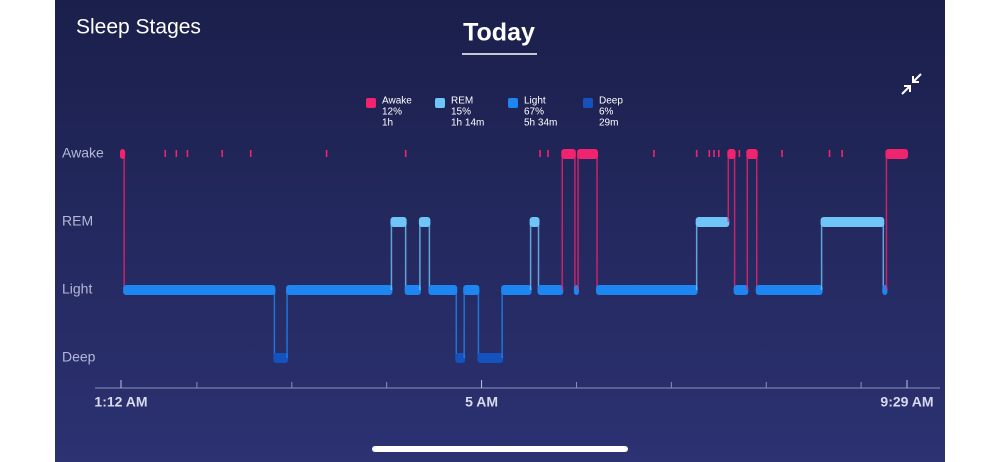 This screenshot has height=462, width=999. Describe the element at coordinates (906, 402) in the screenshot. I see `x-tick-label: 9:29 AM` at that location.